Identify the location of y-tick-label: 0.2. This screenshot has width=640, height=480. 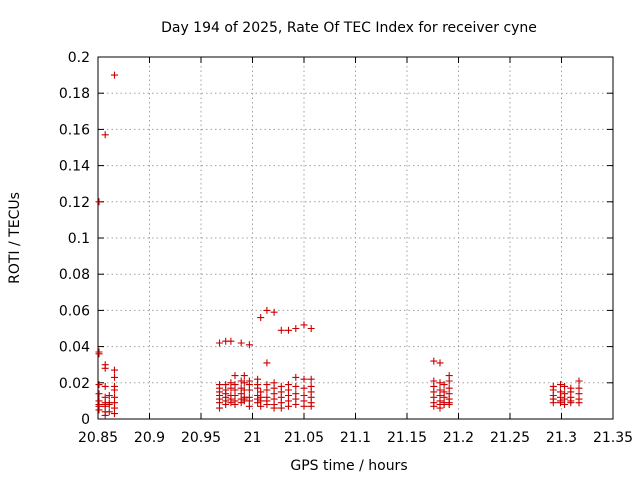
(79, 58).